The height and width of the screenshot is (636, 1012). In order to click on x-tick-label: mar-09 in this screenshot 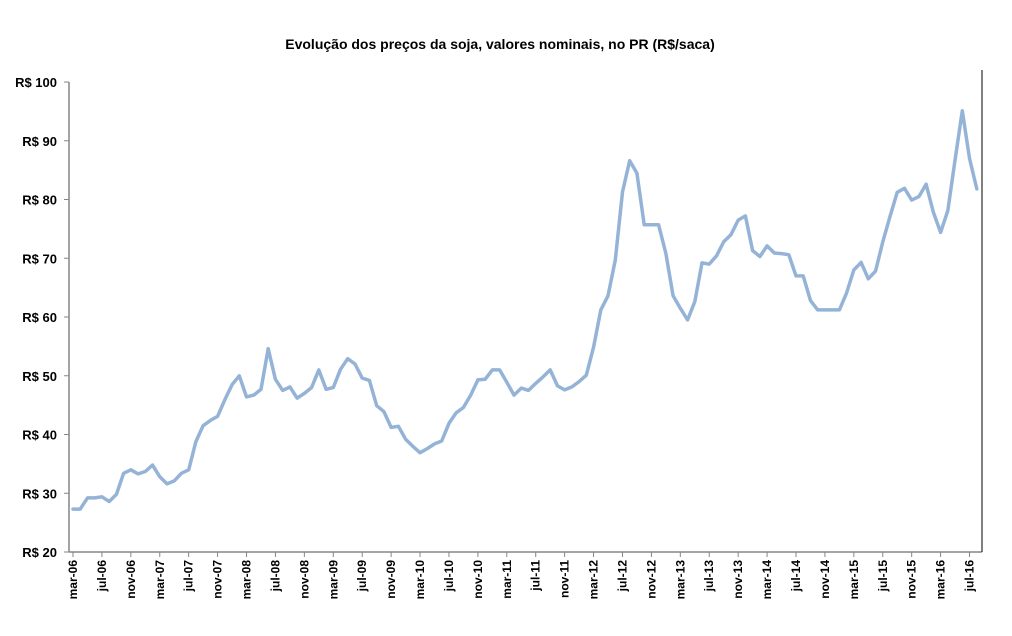, I will do `click(333, 580)`.